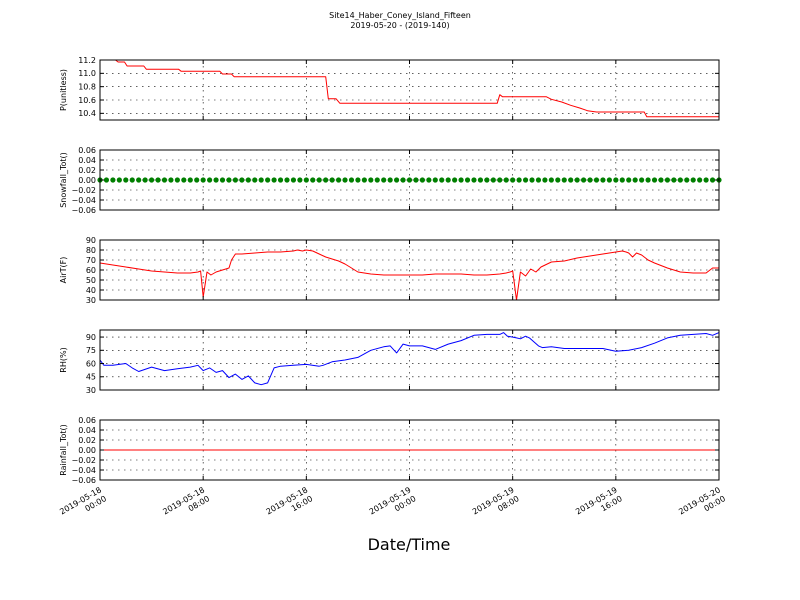  I want to click on y-tick-label: 70, so click(91, 260).